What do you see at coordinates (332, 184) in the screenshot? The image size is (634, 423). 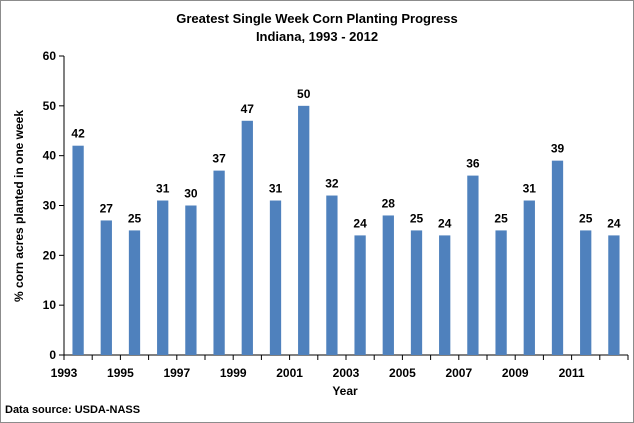 I see `data-label: 32` at bounding box center [332, 184].